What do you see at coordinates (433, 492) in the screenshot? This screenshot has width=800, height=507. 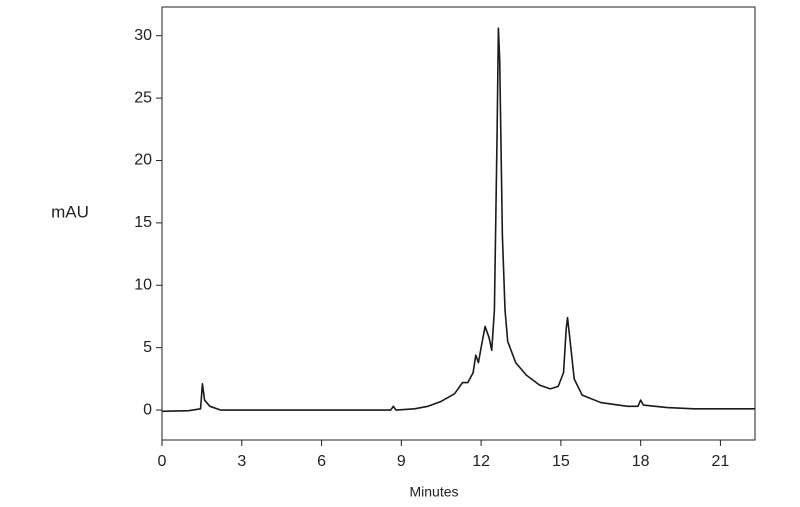 I see `x-axis-label: Minutes` at bounding box center [433, 492].